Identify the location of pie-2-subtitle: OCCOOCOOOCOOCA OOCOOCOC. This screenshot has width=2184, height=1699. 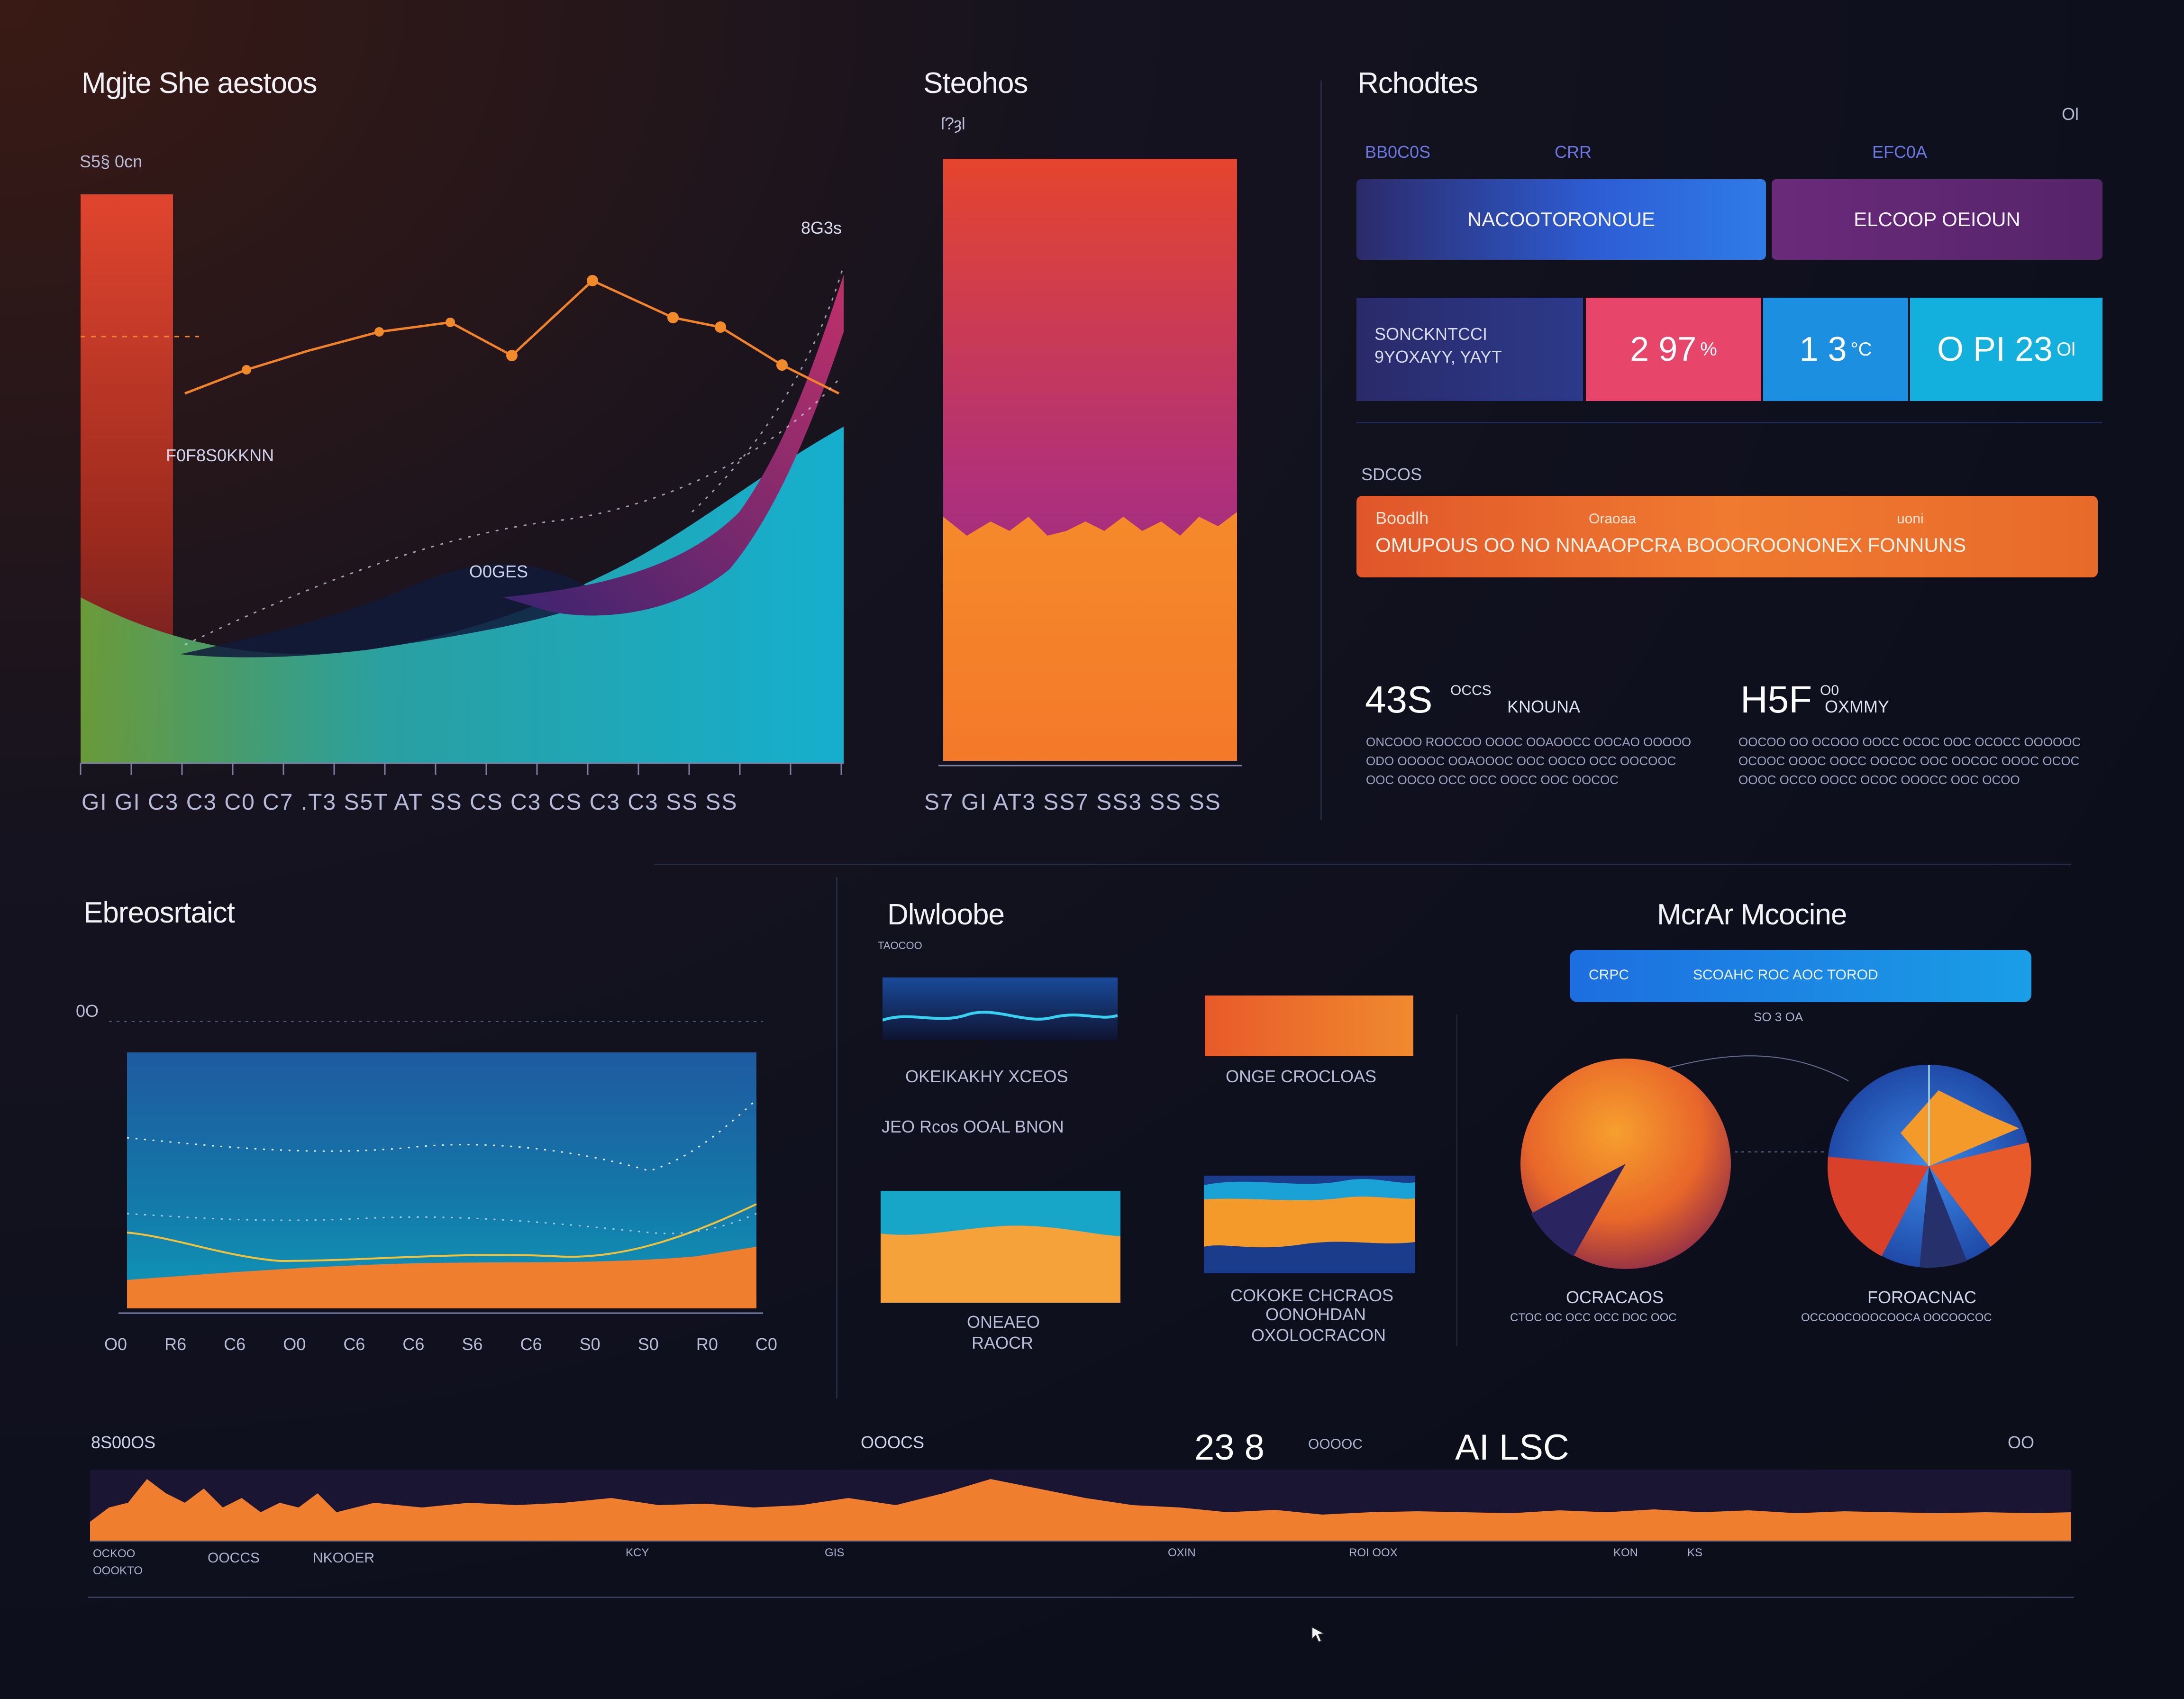
(1896, 1317).